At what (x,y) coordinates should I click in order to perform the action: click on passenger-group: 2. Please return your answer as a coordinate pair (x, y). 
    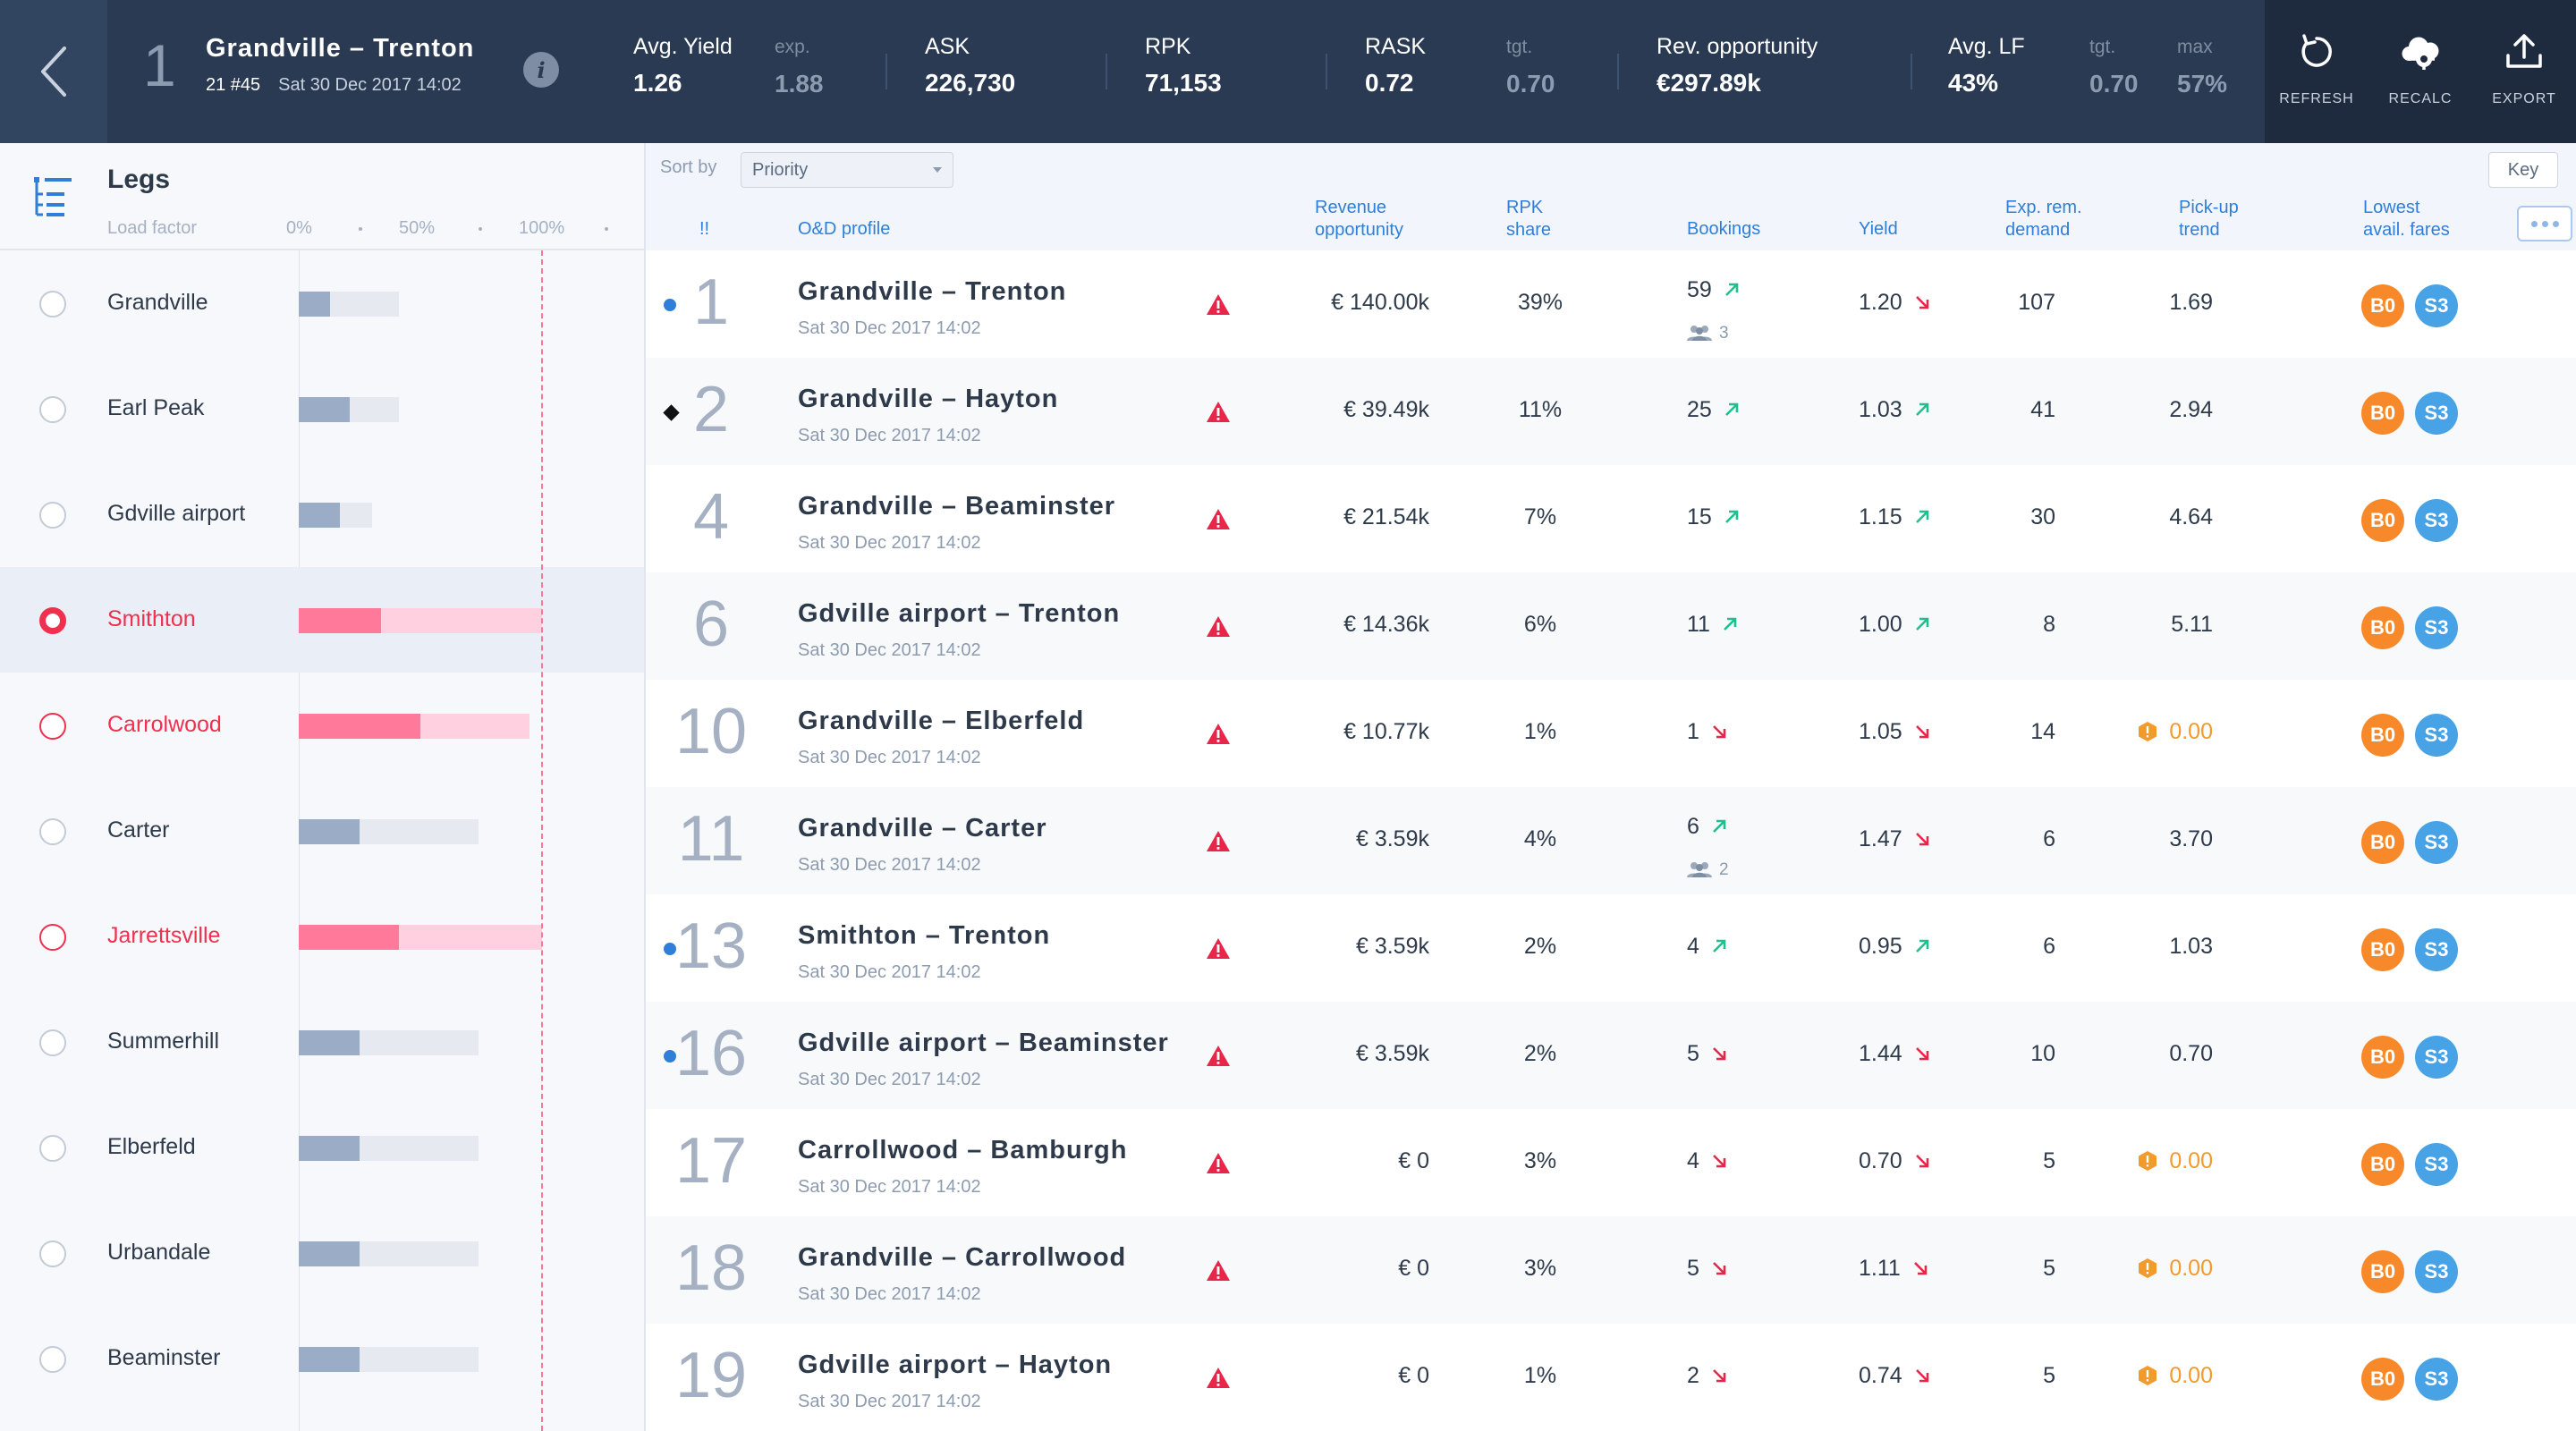
    Looking at the image, I should click on (1708, 870).